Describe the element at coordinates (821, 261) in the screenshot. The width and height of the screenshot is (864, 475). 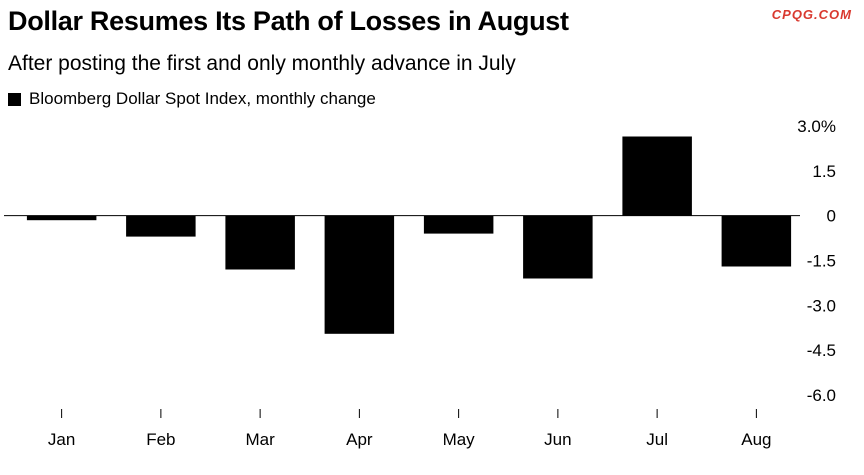
I see `y-tick-label: -1.5` at that location.